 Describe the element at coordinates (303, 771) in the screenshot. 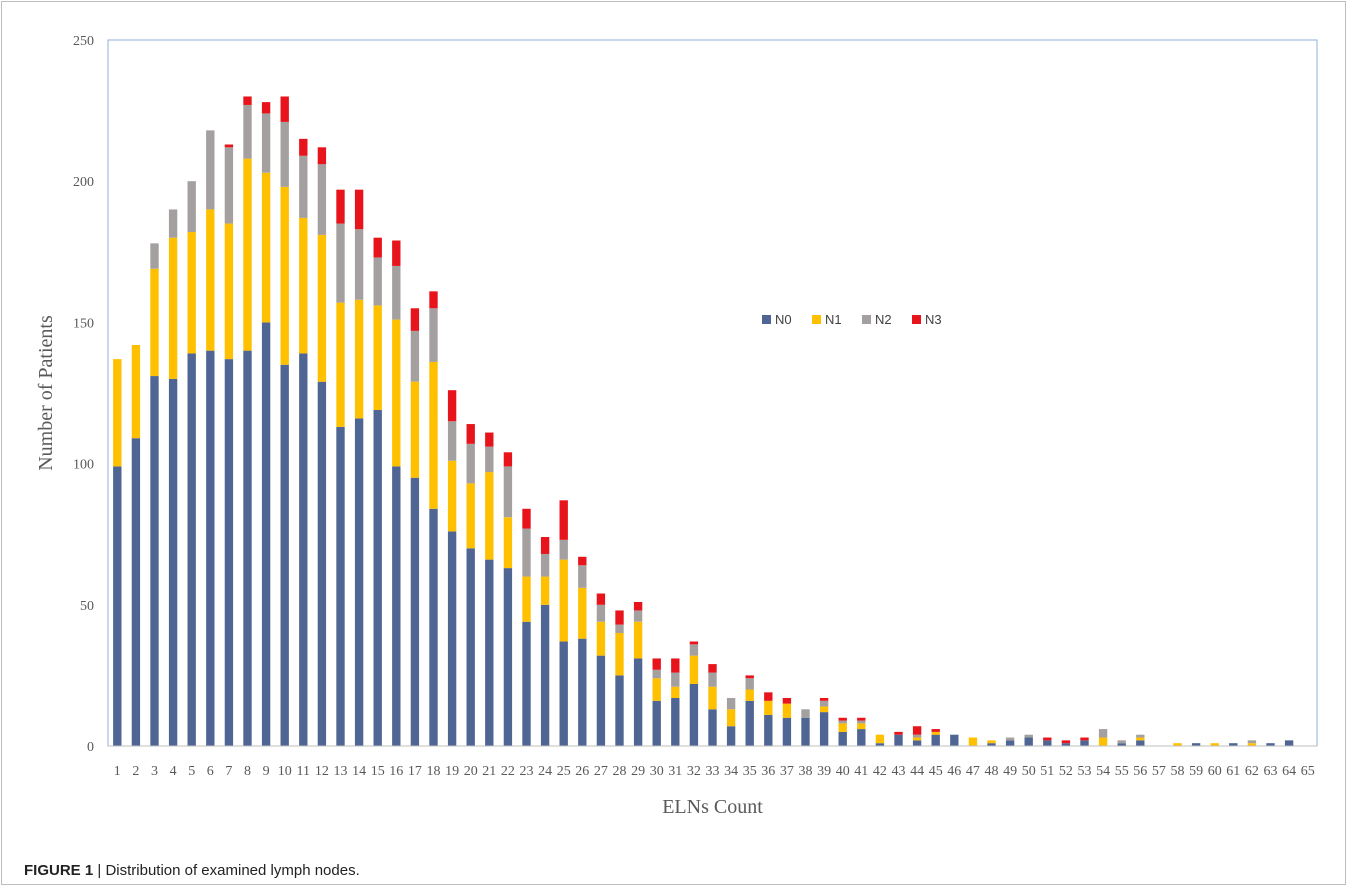

I see `x-tick-label: 11` at that location.